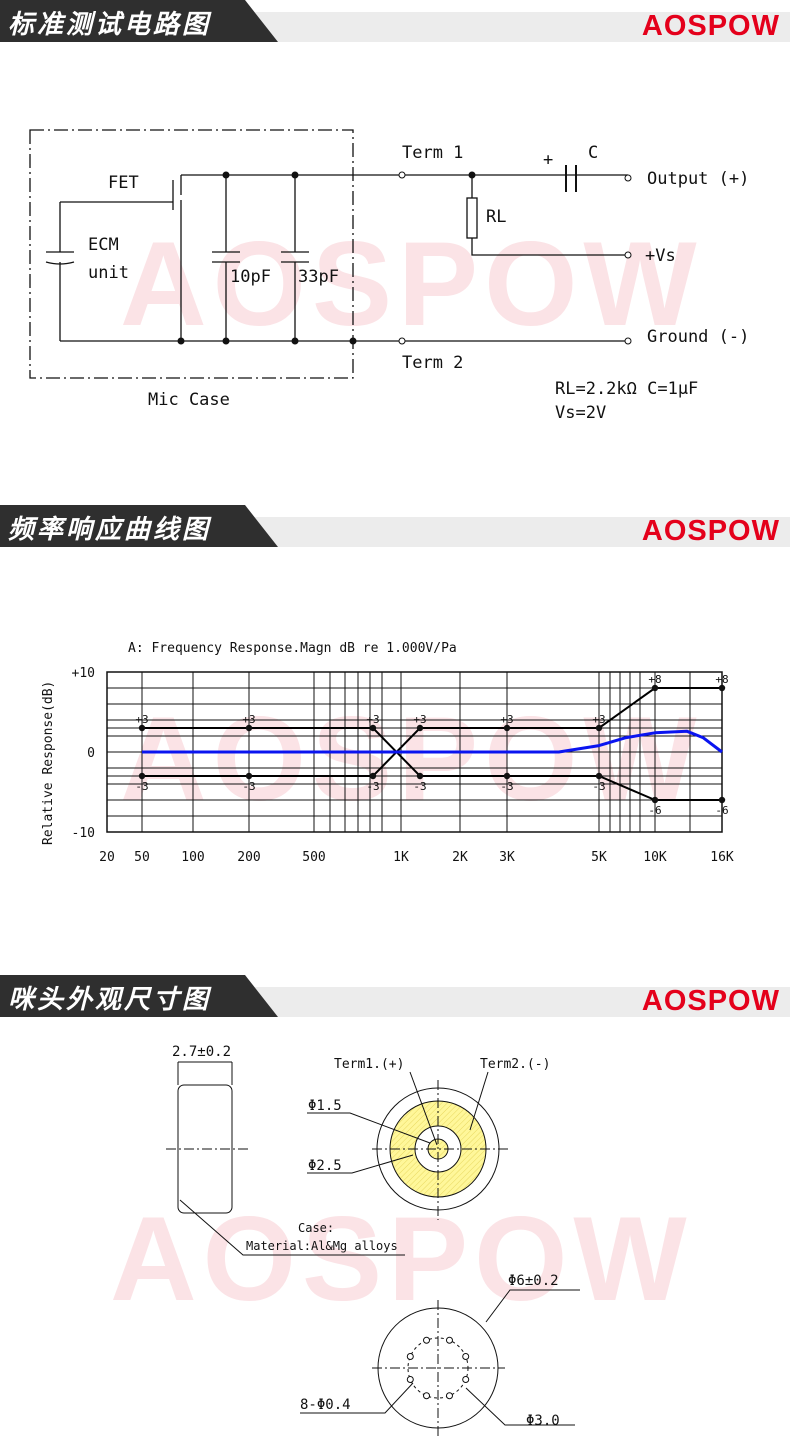  Describe the element at coordinates (189, 400) in the screenshot. I see `mic-case-label: Mic Case` at that location.